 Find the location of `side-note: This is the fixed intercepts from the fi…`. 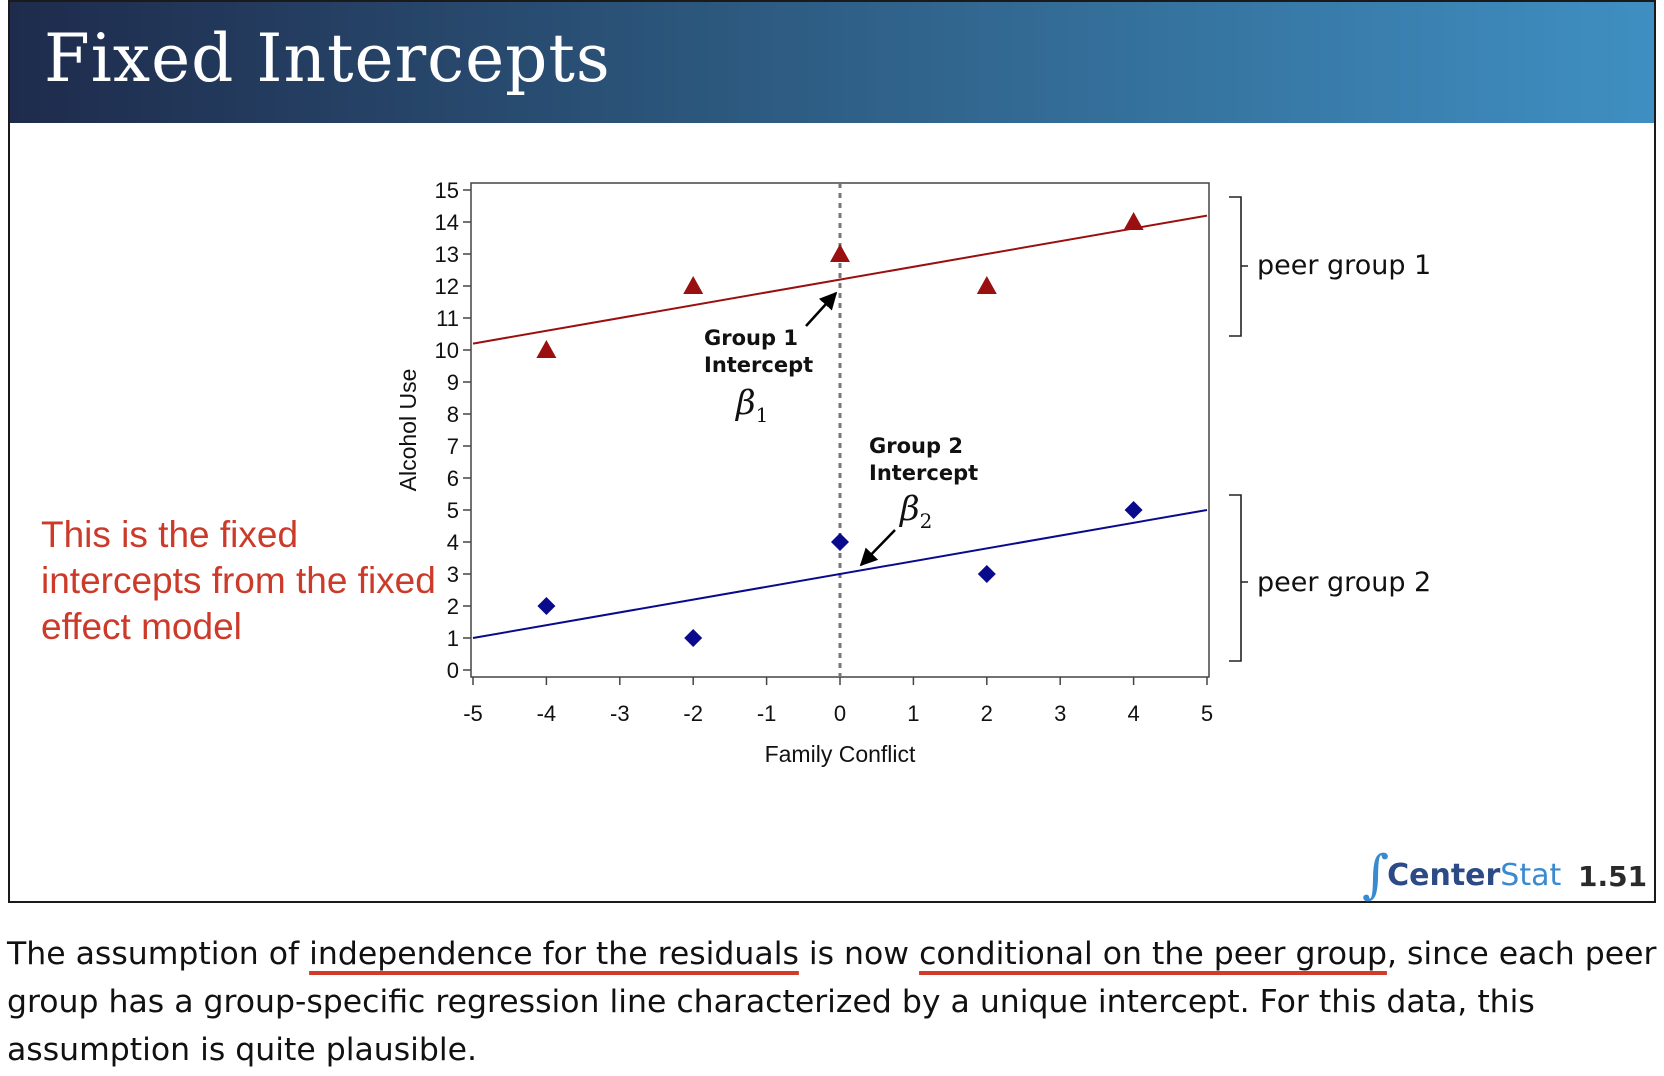

side-note: This is the fixed intercepts from the fi… is located at coordinates (238, 580).